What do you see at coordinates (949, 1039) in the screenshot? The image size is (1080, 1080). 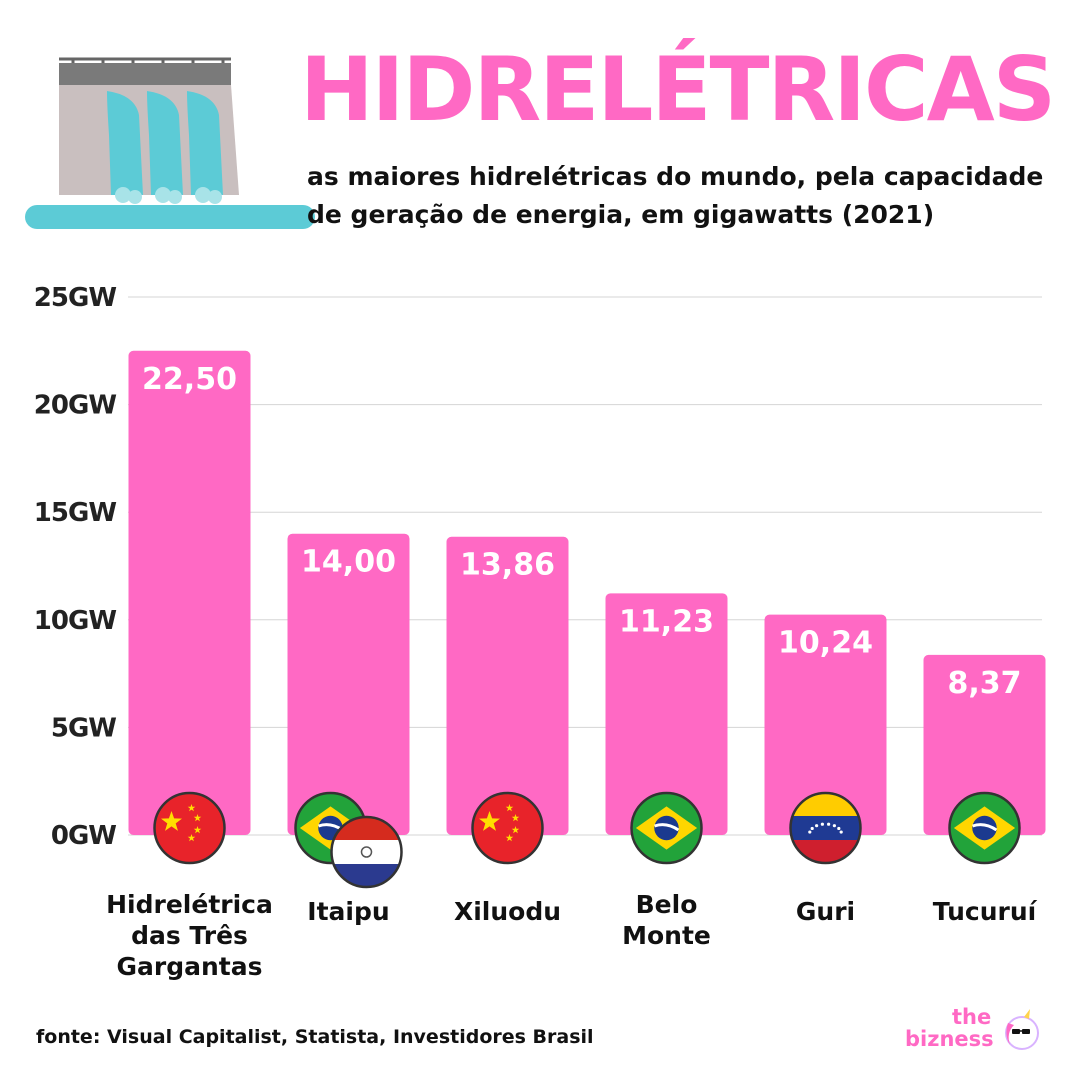 I see `brand-line-2: bizness` at bounding box center [949, 1039].